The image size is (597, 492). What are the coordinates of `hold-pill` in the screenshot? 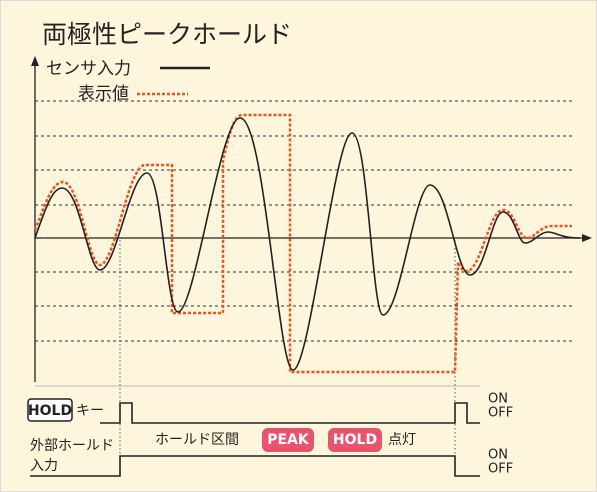 It's located at (355, 440).